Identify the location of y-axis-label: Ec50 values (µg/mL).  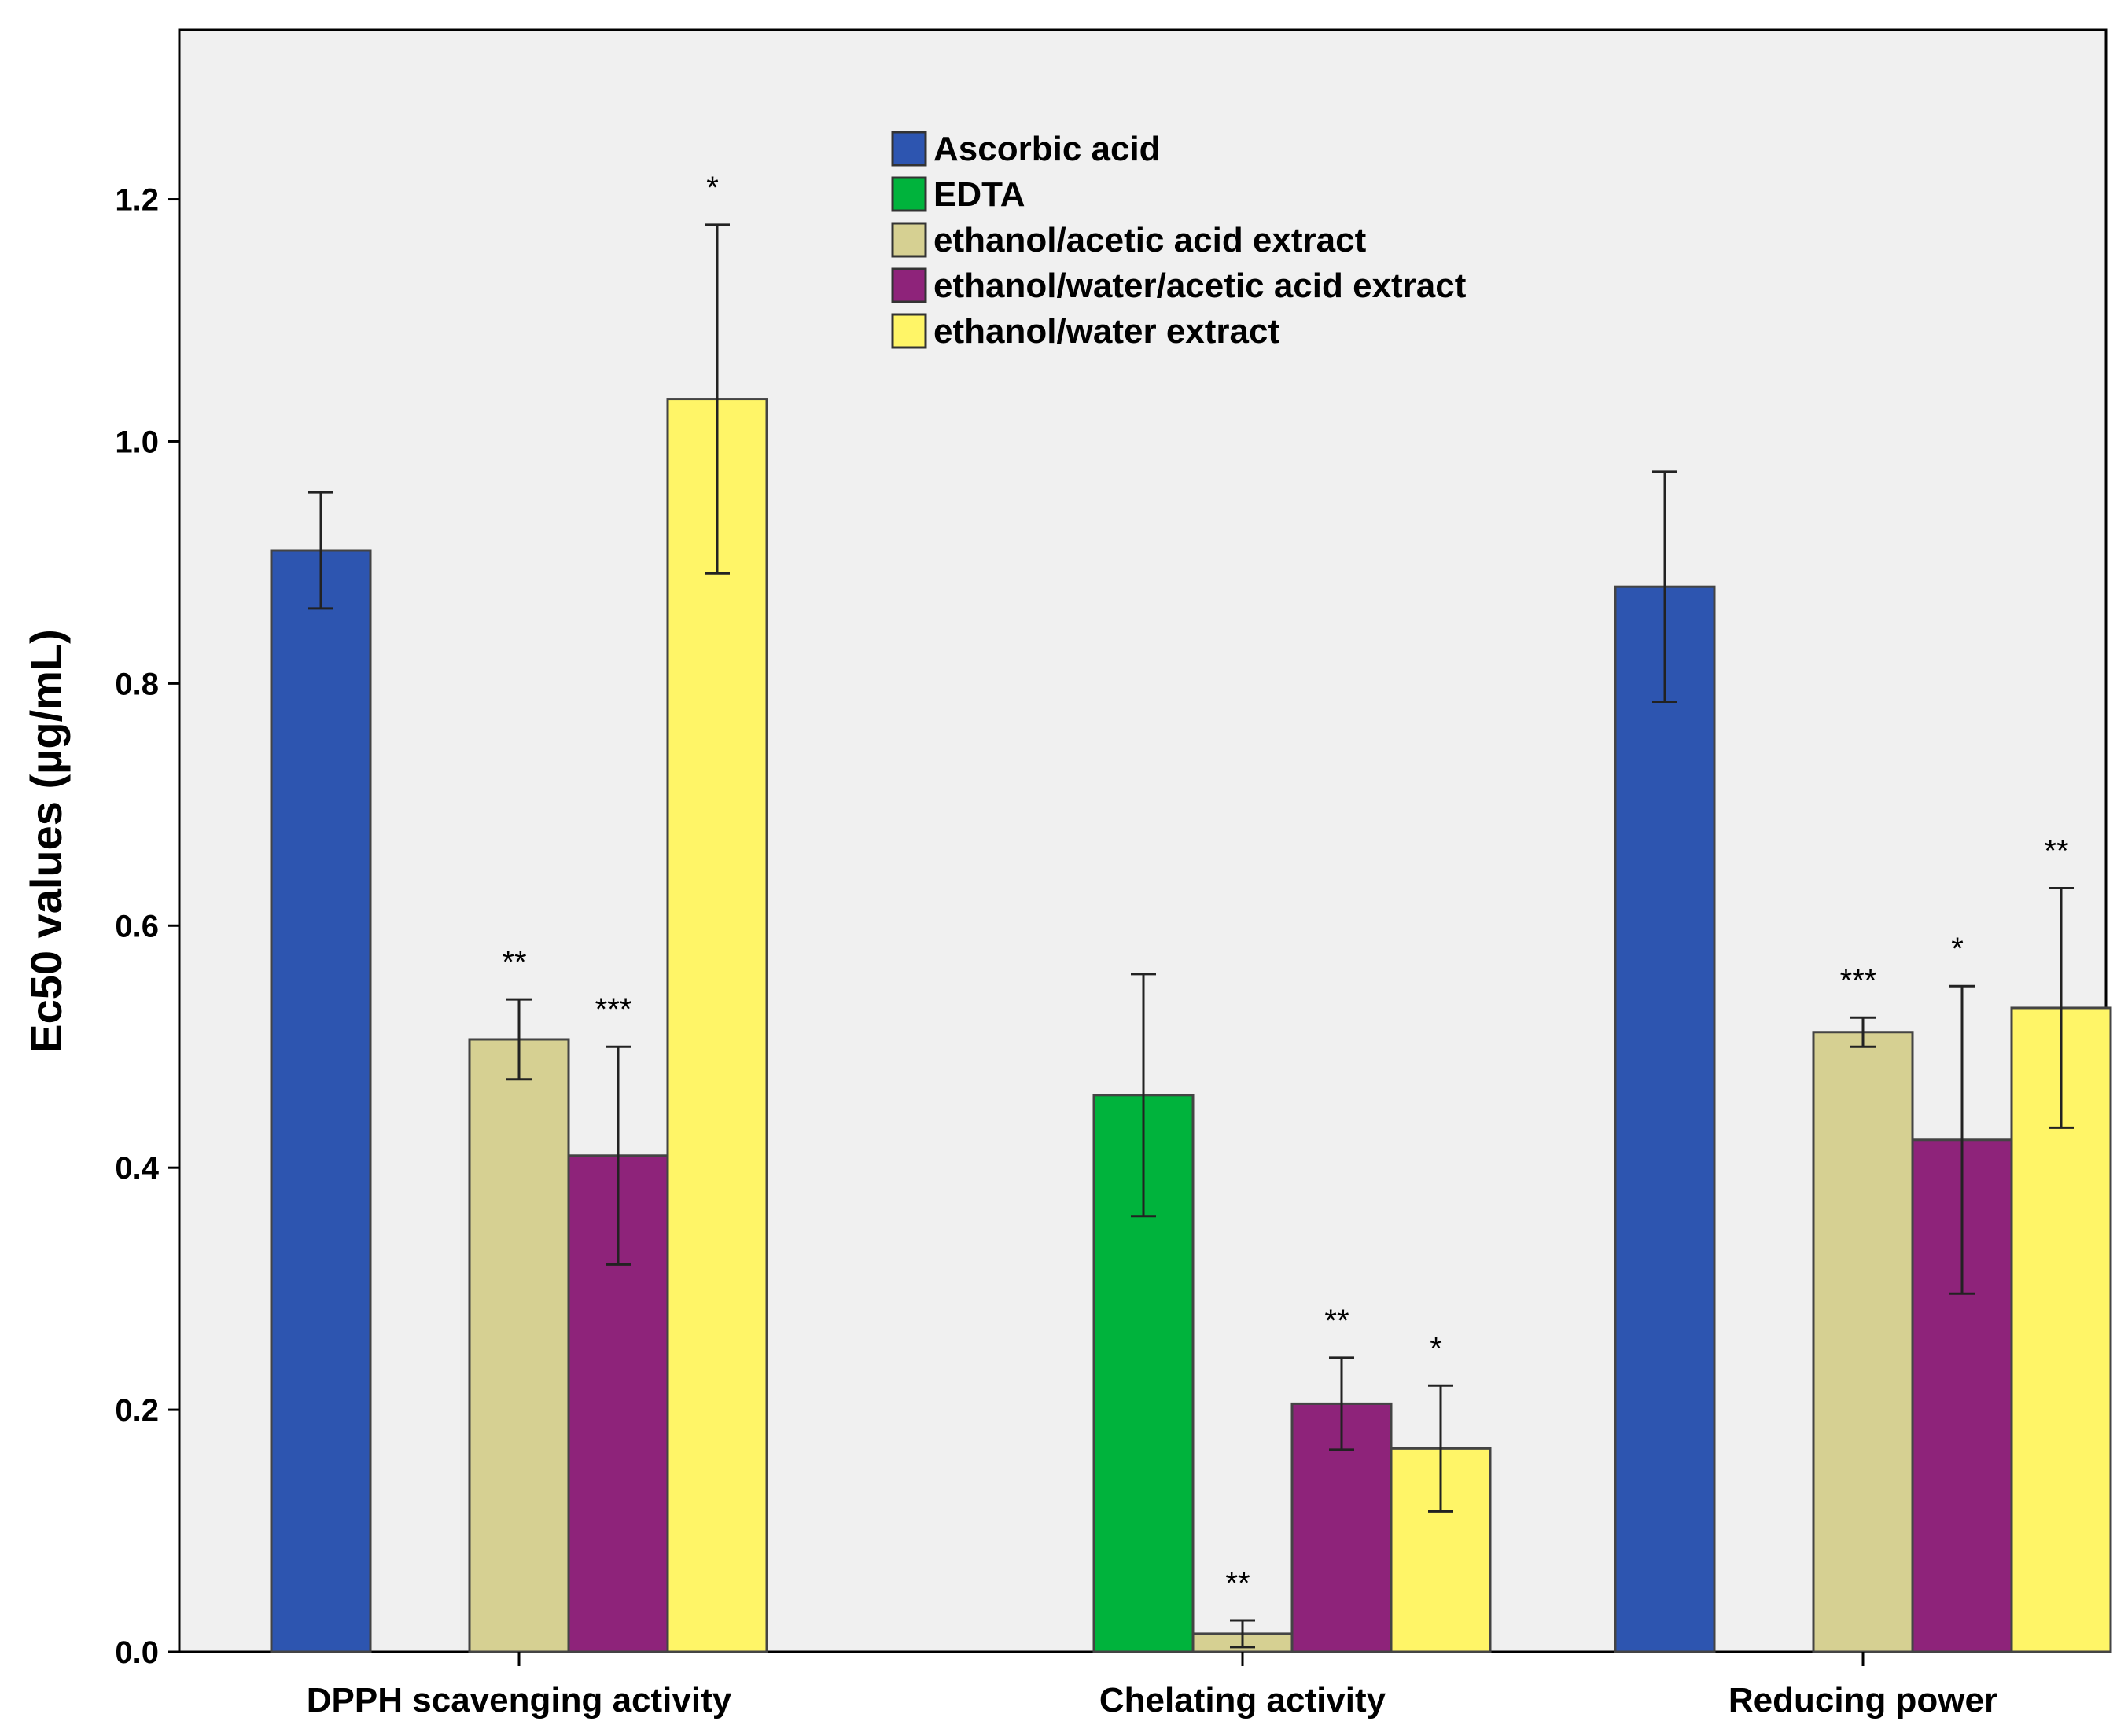
(46, 841).